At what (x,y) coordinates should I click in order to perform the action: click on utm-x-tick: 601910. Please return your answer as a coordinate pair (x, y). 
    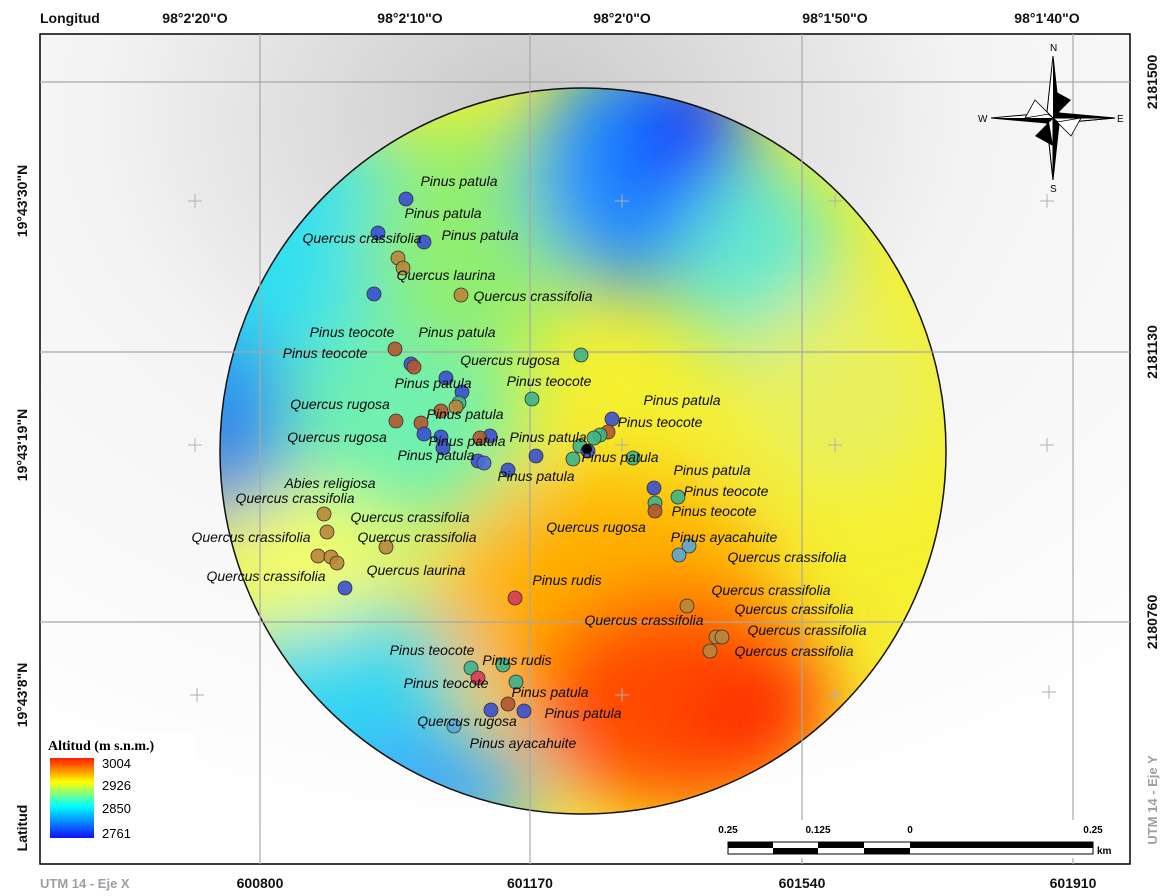
    Looking at the image, I should click on (1073, 883).